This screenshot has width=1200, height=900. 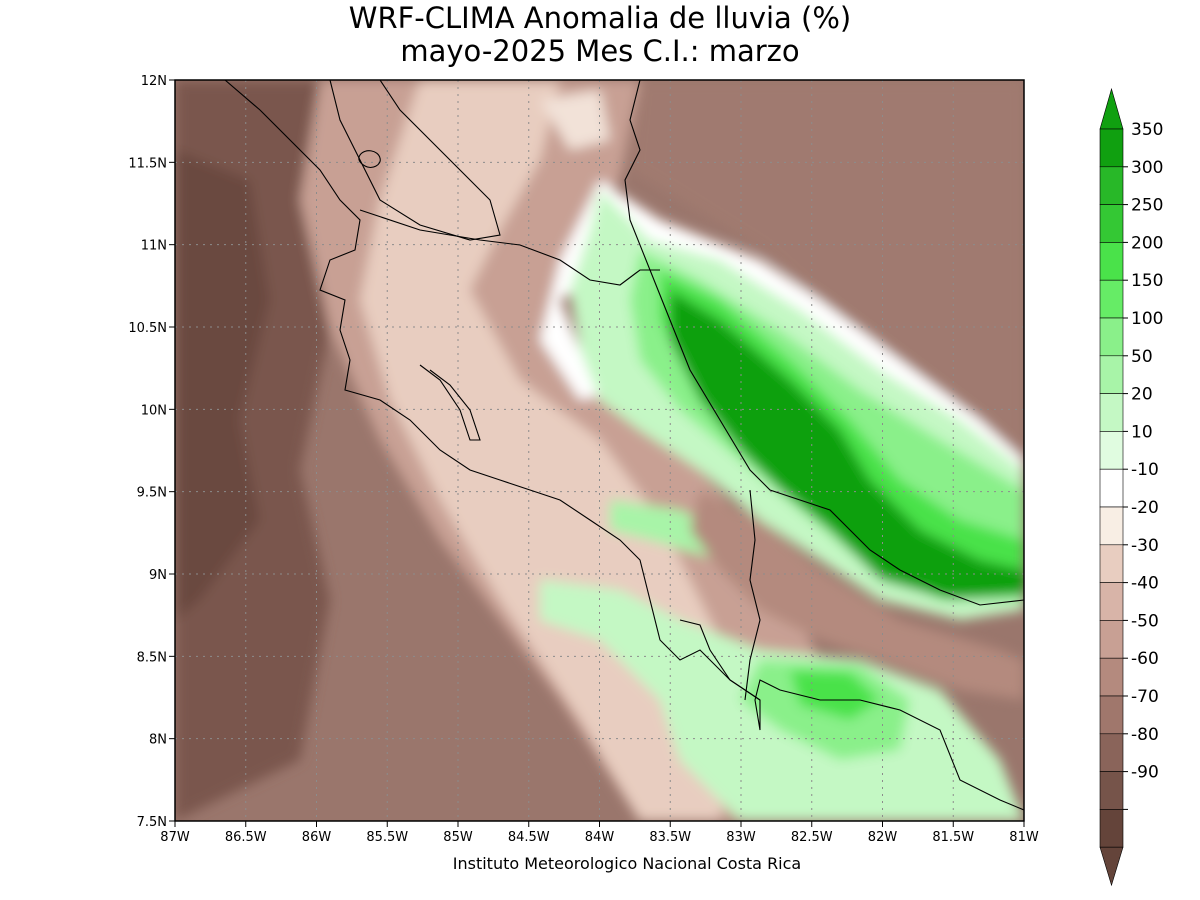 I want to click on colorbar-label: 10, so click(x=1142, y=432).